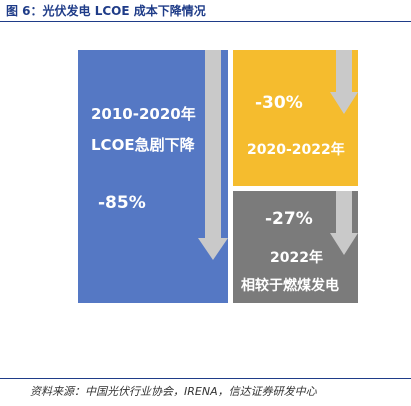 Image resolution: width=411 pixels, height=406 pixels. Describe the element at coordinates (205, 21) in the screenshot. I see `title-divider` at that location.